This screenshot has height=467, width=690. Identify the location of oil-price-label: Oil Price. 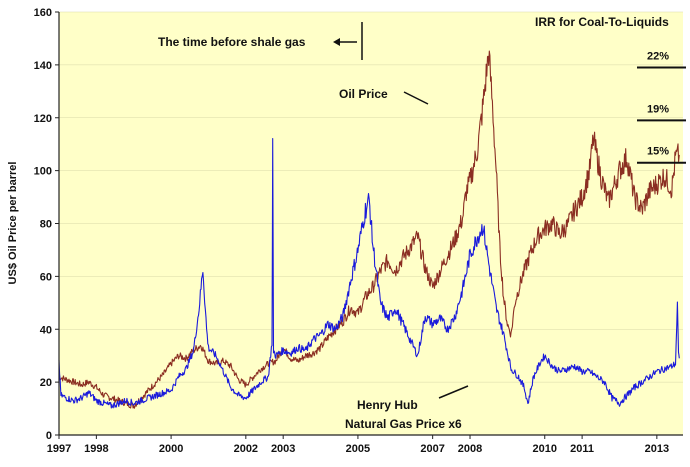
(363, 94).